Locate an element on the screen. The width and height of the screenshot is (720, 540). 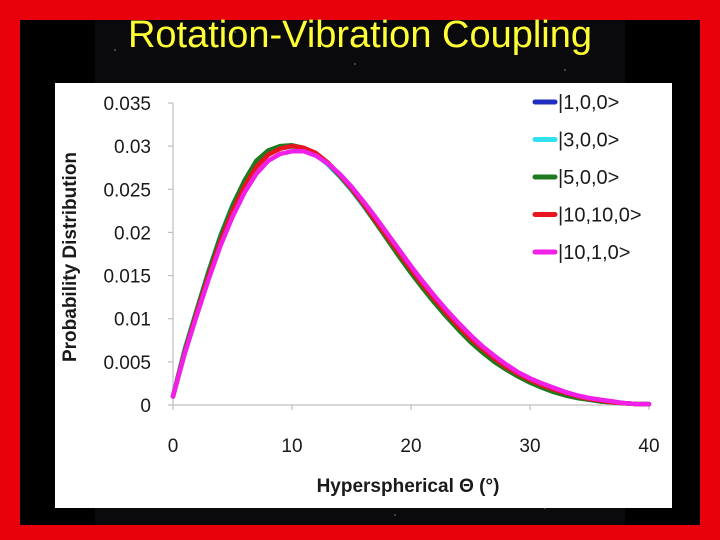
y-tick-label: 0.02 is located at coordinates (132, 233).